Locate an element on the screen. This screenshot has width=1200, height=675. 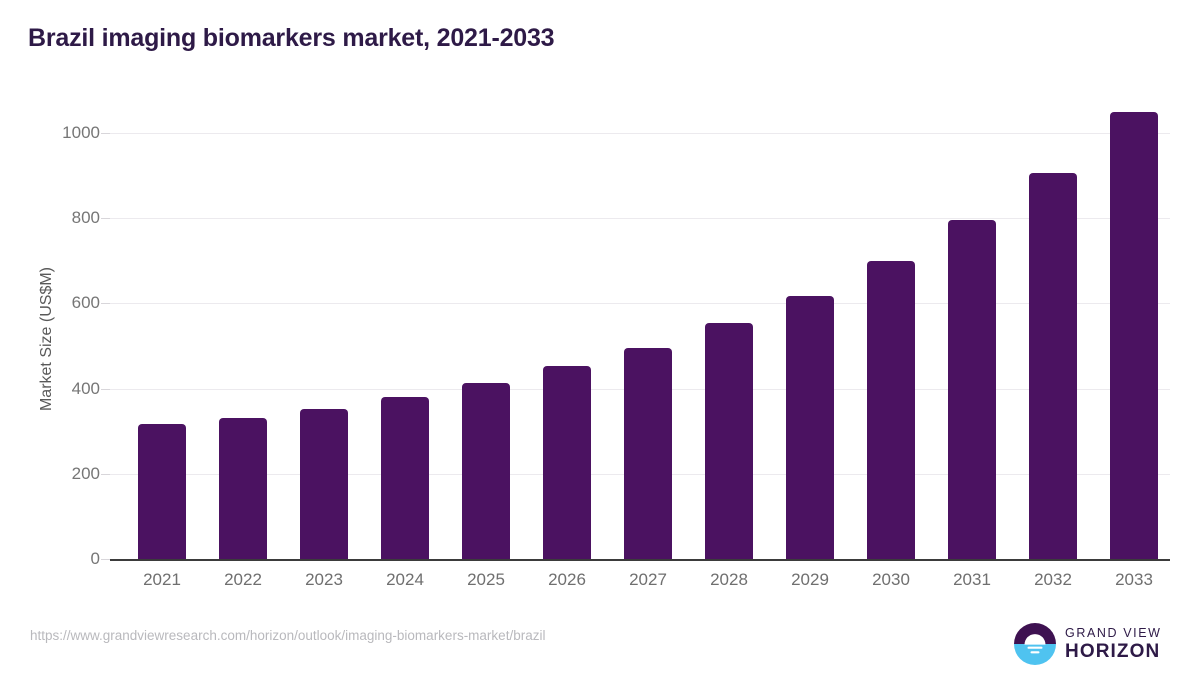
bar-2032 is located at coordinates (1053, 365).